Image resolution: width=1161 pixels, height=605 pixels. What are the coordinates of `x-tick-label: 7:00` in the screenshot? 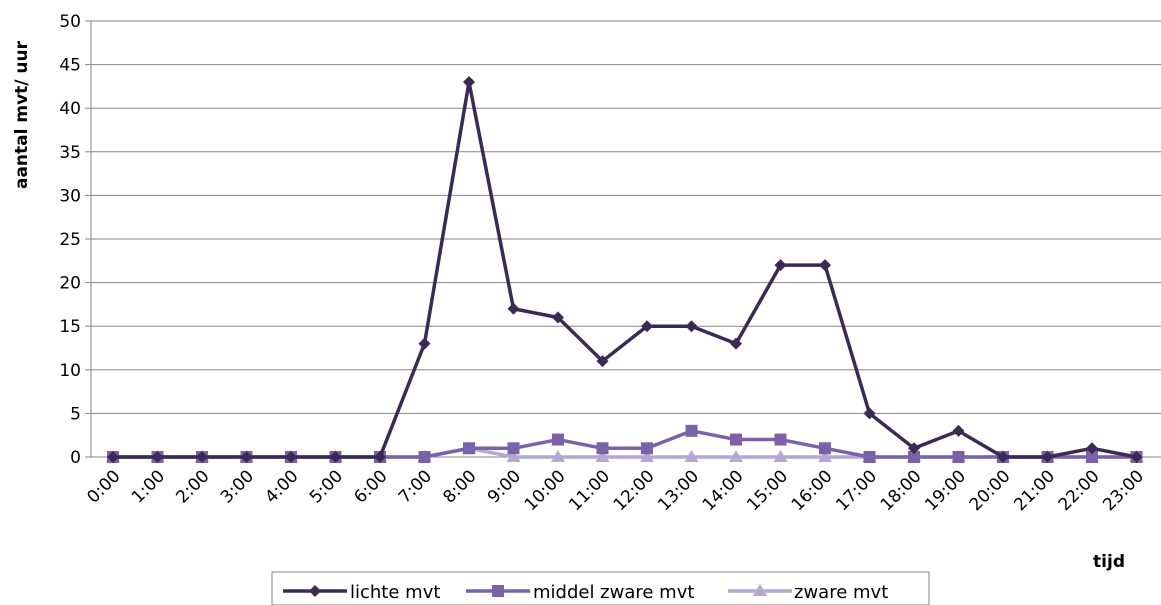 It's located at (415, 486).